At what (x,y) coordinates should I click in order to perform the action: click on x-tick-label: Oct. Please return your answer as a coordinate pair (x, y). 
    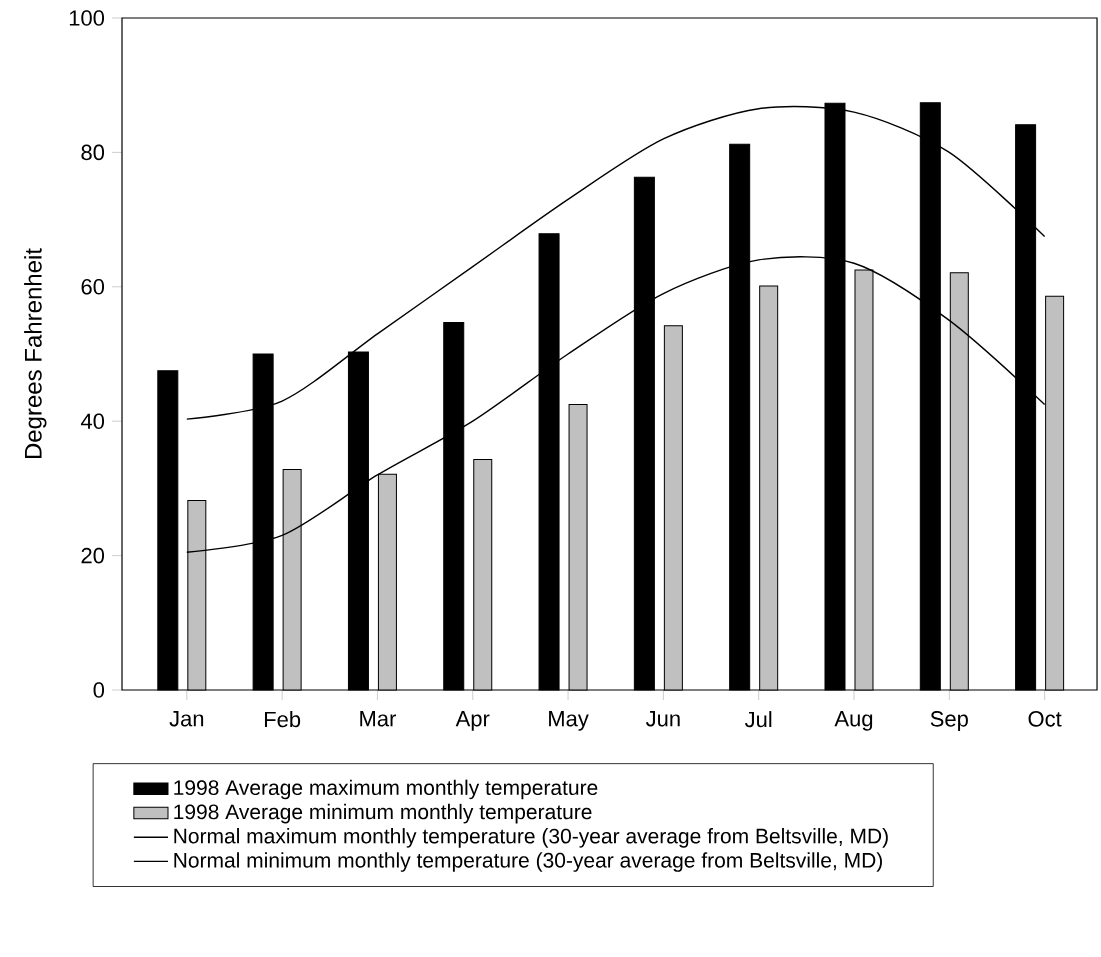
    Looking at the image, I should click on (1045, 719).